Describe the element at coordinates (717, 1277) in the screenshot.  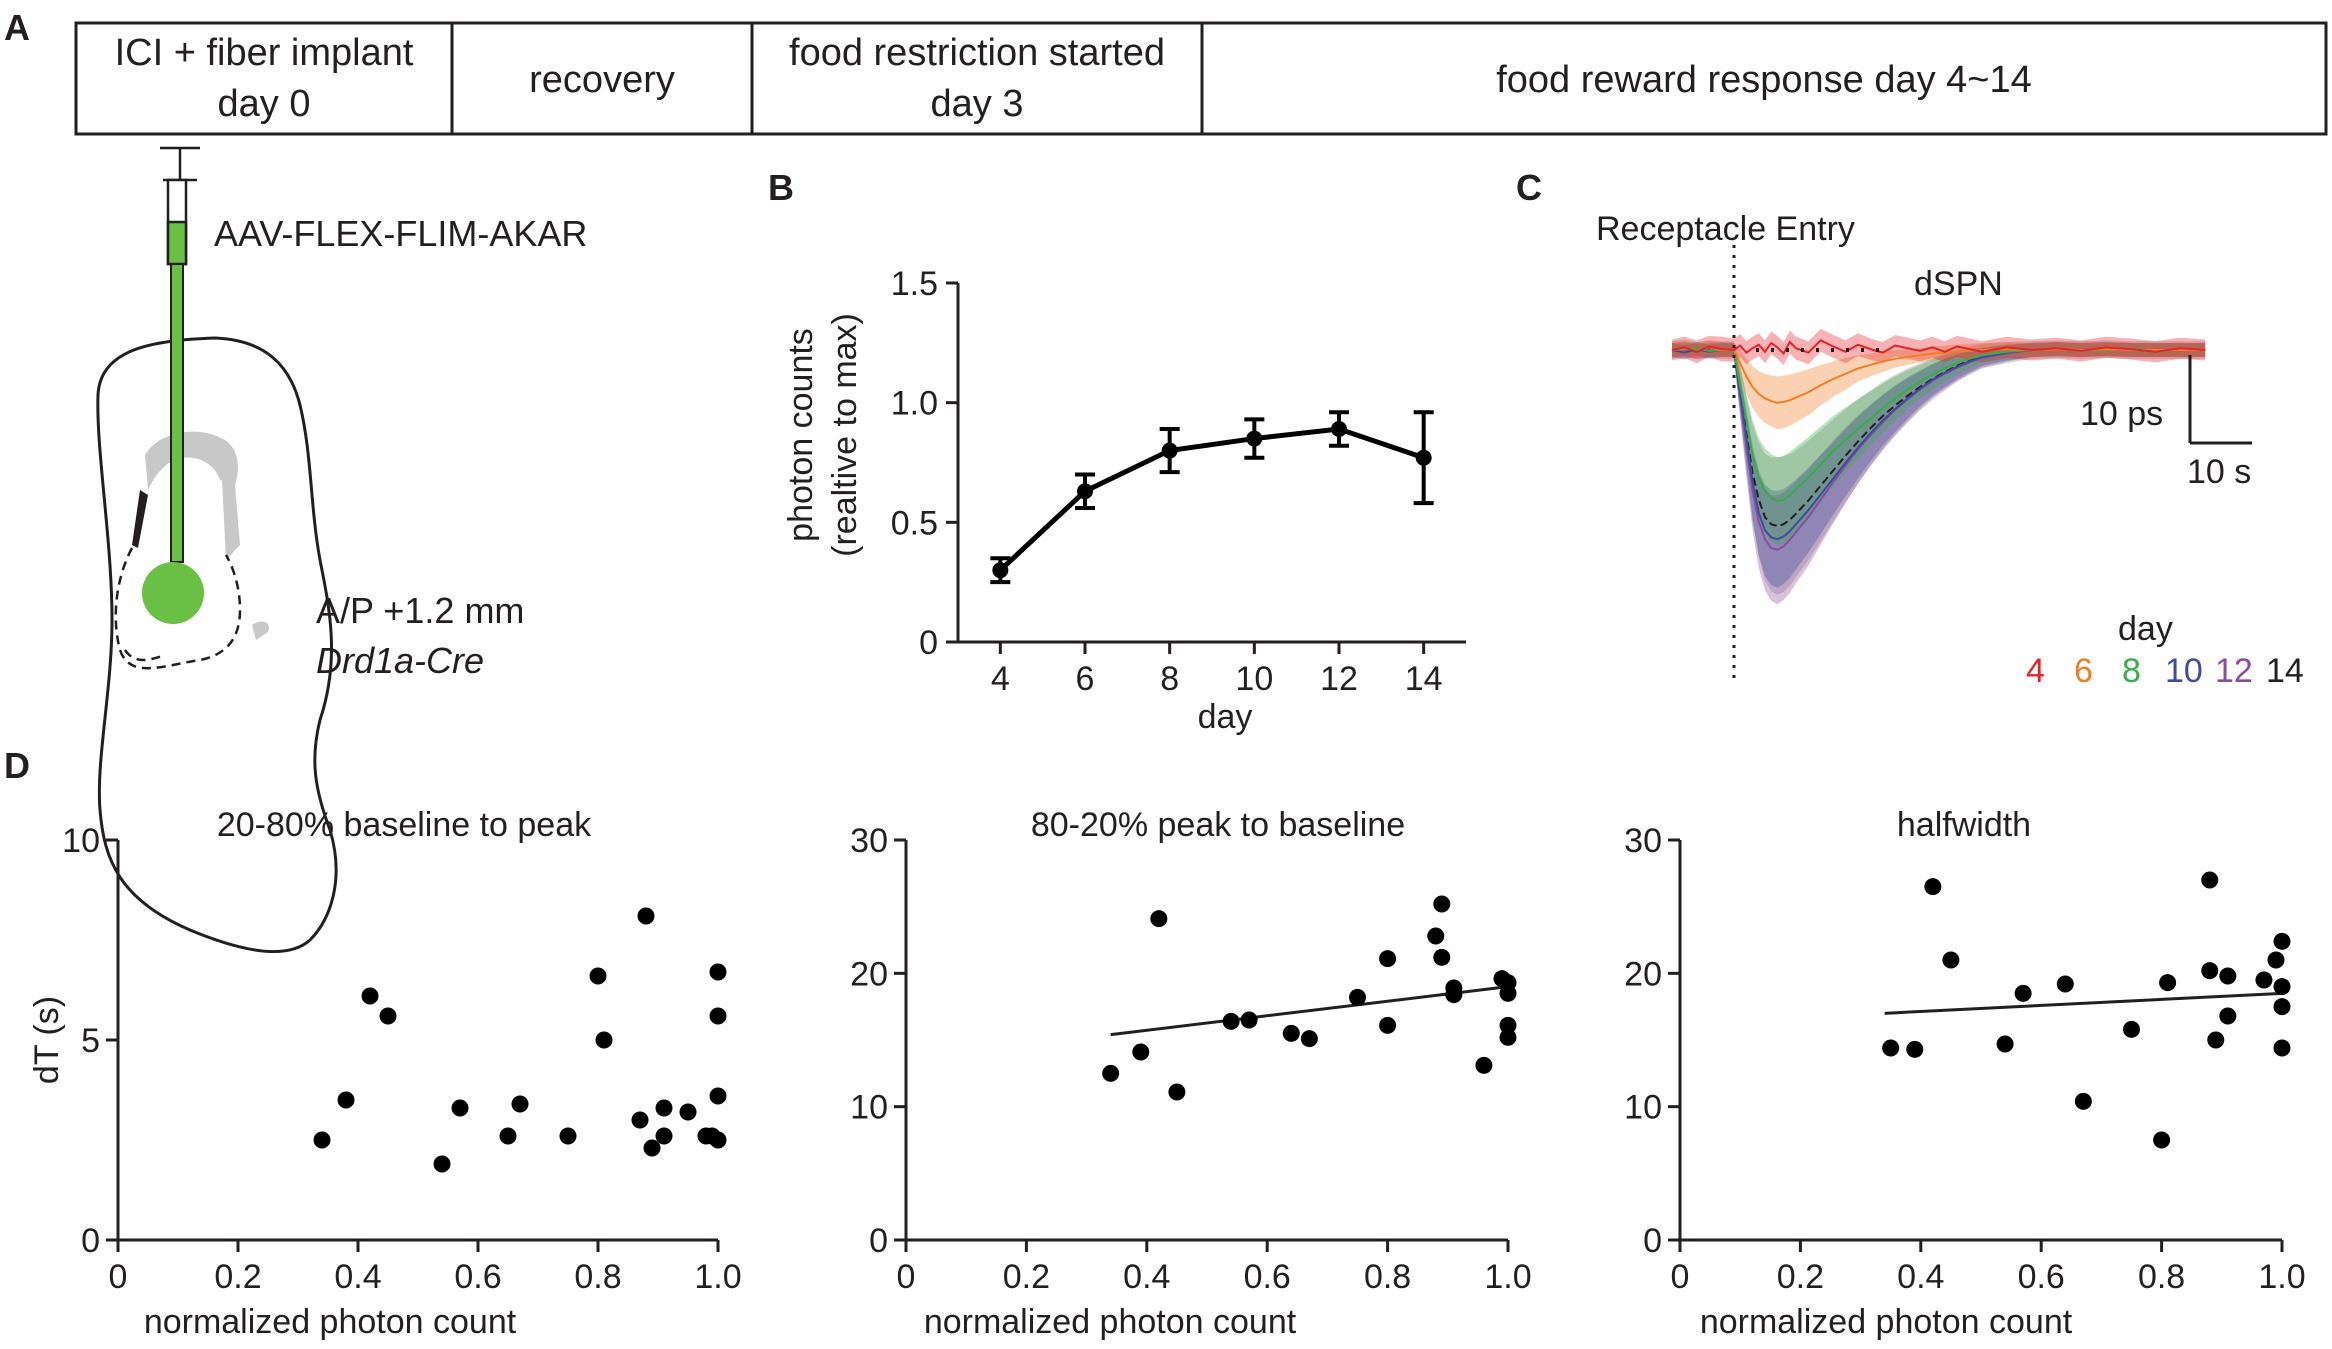
I see `chart-d1-x-tick-label: 1.0` at that location.